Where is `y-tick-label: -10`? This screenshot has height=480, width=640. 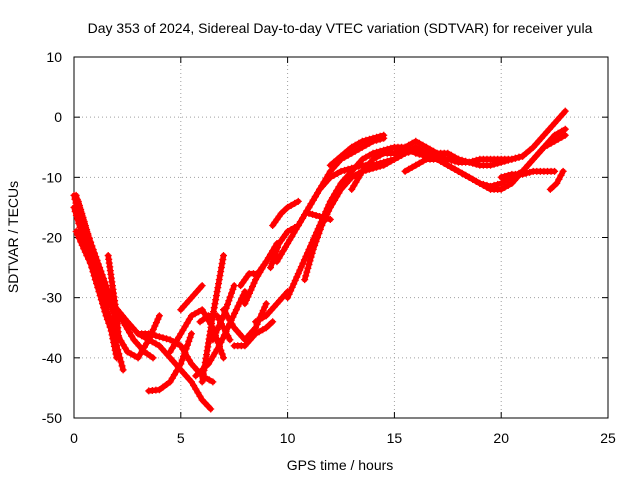 y-tick-label: -10 is located at coordinates (52, 177).